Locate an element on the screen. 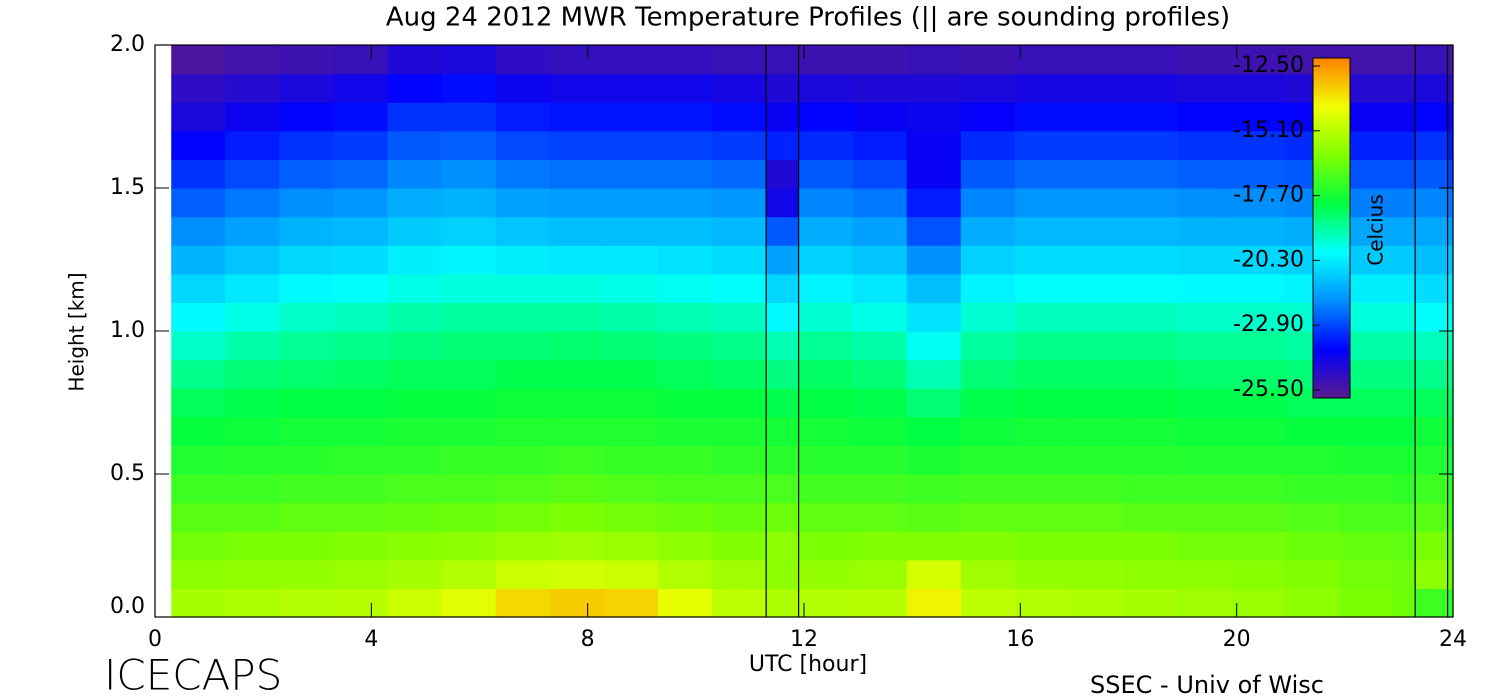 This screenshot has height=700, width=1500. colorbar is located at coordinates (1331, 228).